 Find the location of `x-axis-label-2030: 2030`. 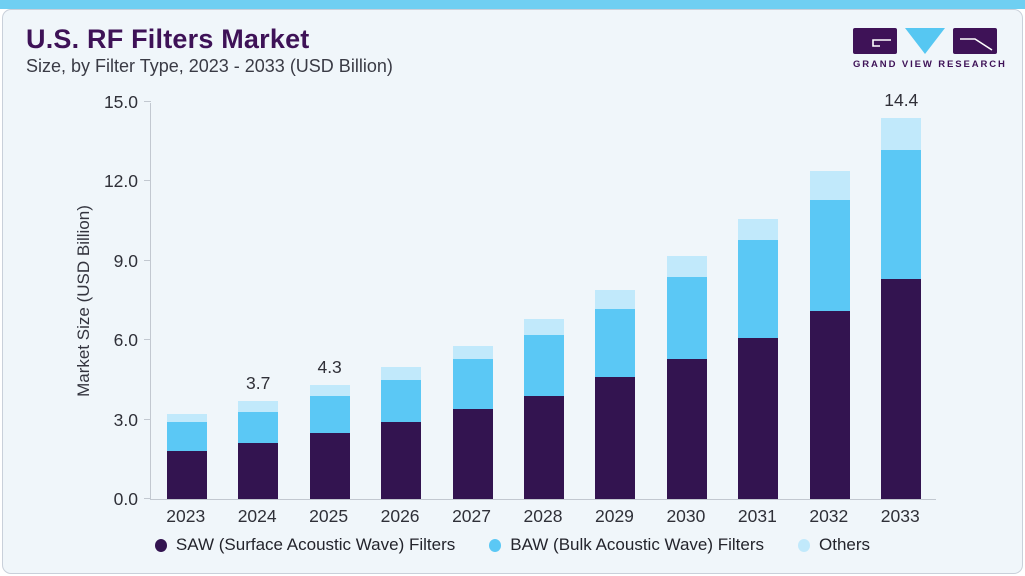

x-axis-label-2030: 2030 is located at coordinates (686, 516).